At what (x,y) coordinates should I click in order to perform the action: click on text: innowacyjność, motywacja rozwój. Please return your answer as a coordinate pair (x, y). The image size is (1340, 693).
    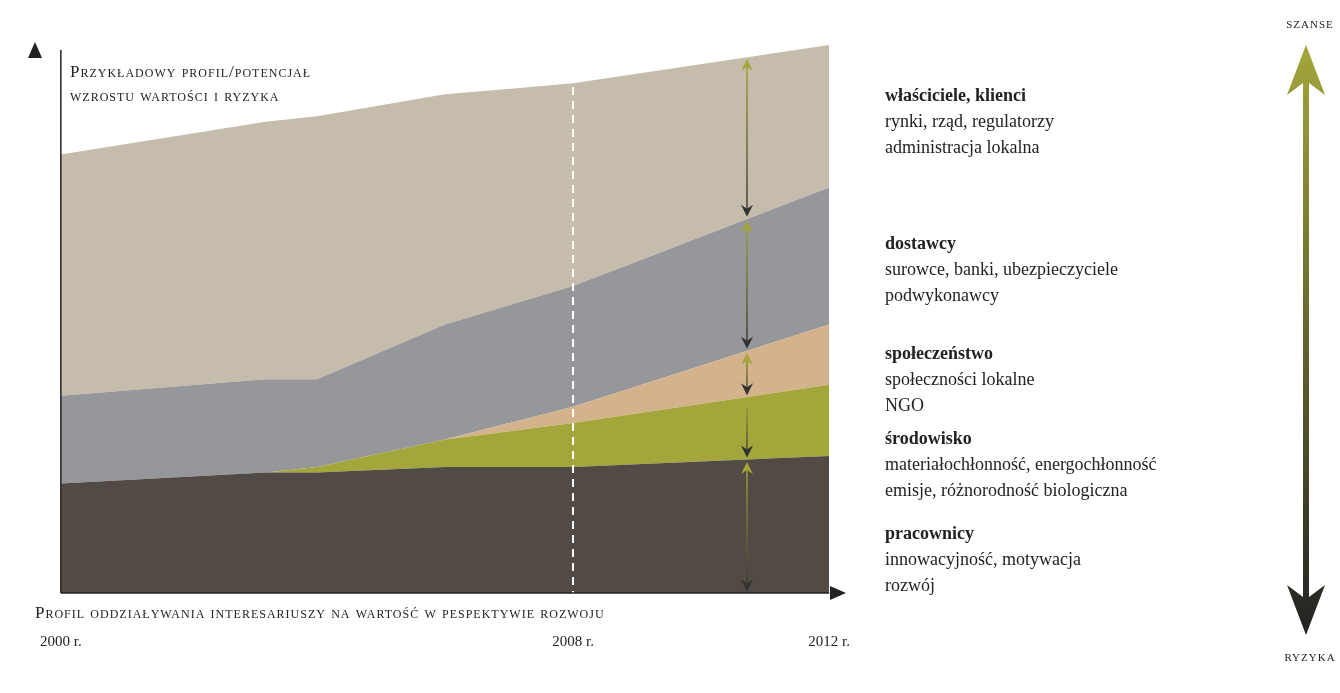
    Looking at the image, I should click on (983, 572).